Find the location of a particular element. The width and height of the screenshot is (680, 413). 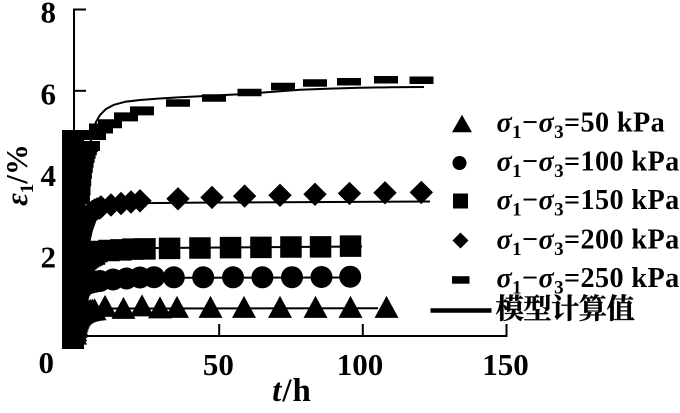

svg-text: 0 is located at coordinates (46, 362).